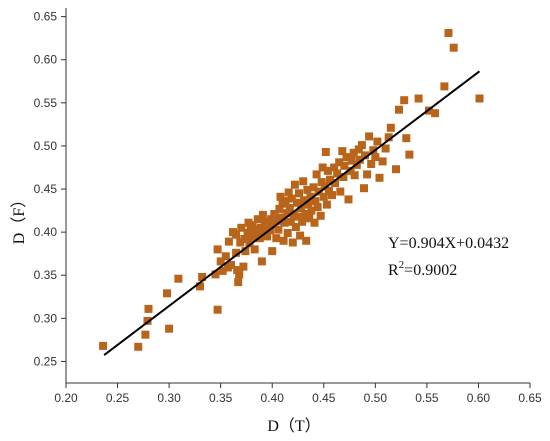  What do you see at coordinates (66, 398) in the screenshot?
I see `x-tick-label: 0.20` at bounding box center [66, 398].